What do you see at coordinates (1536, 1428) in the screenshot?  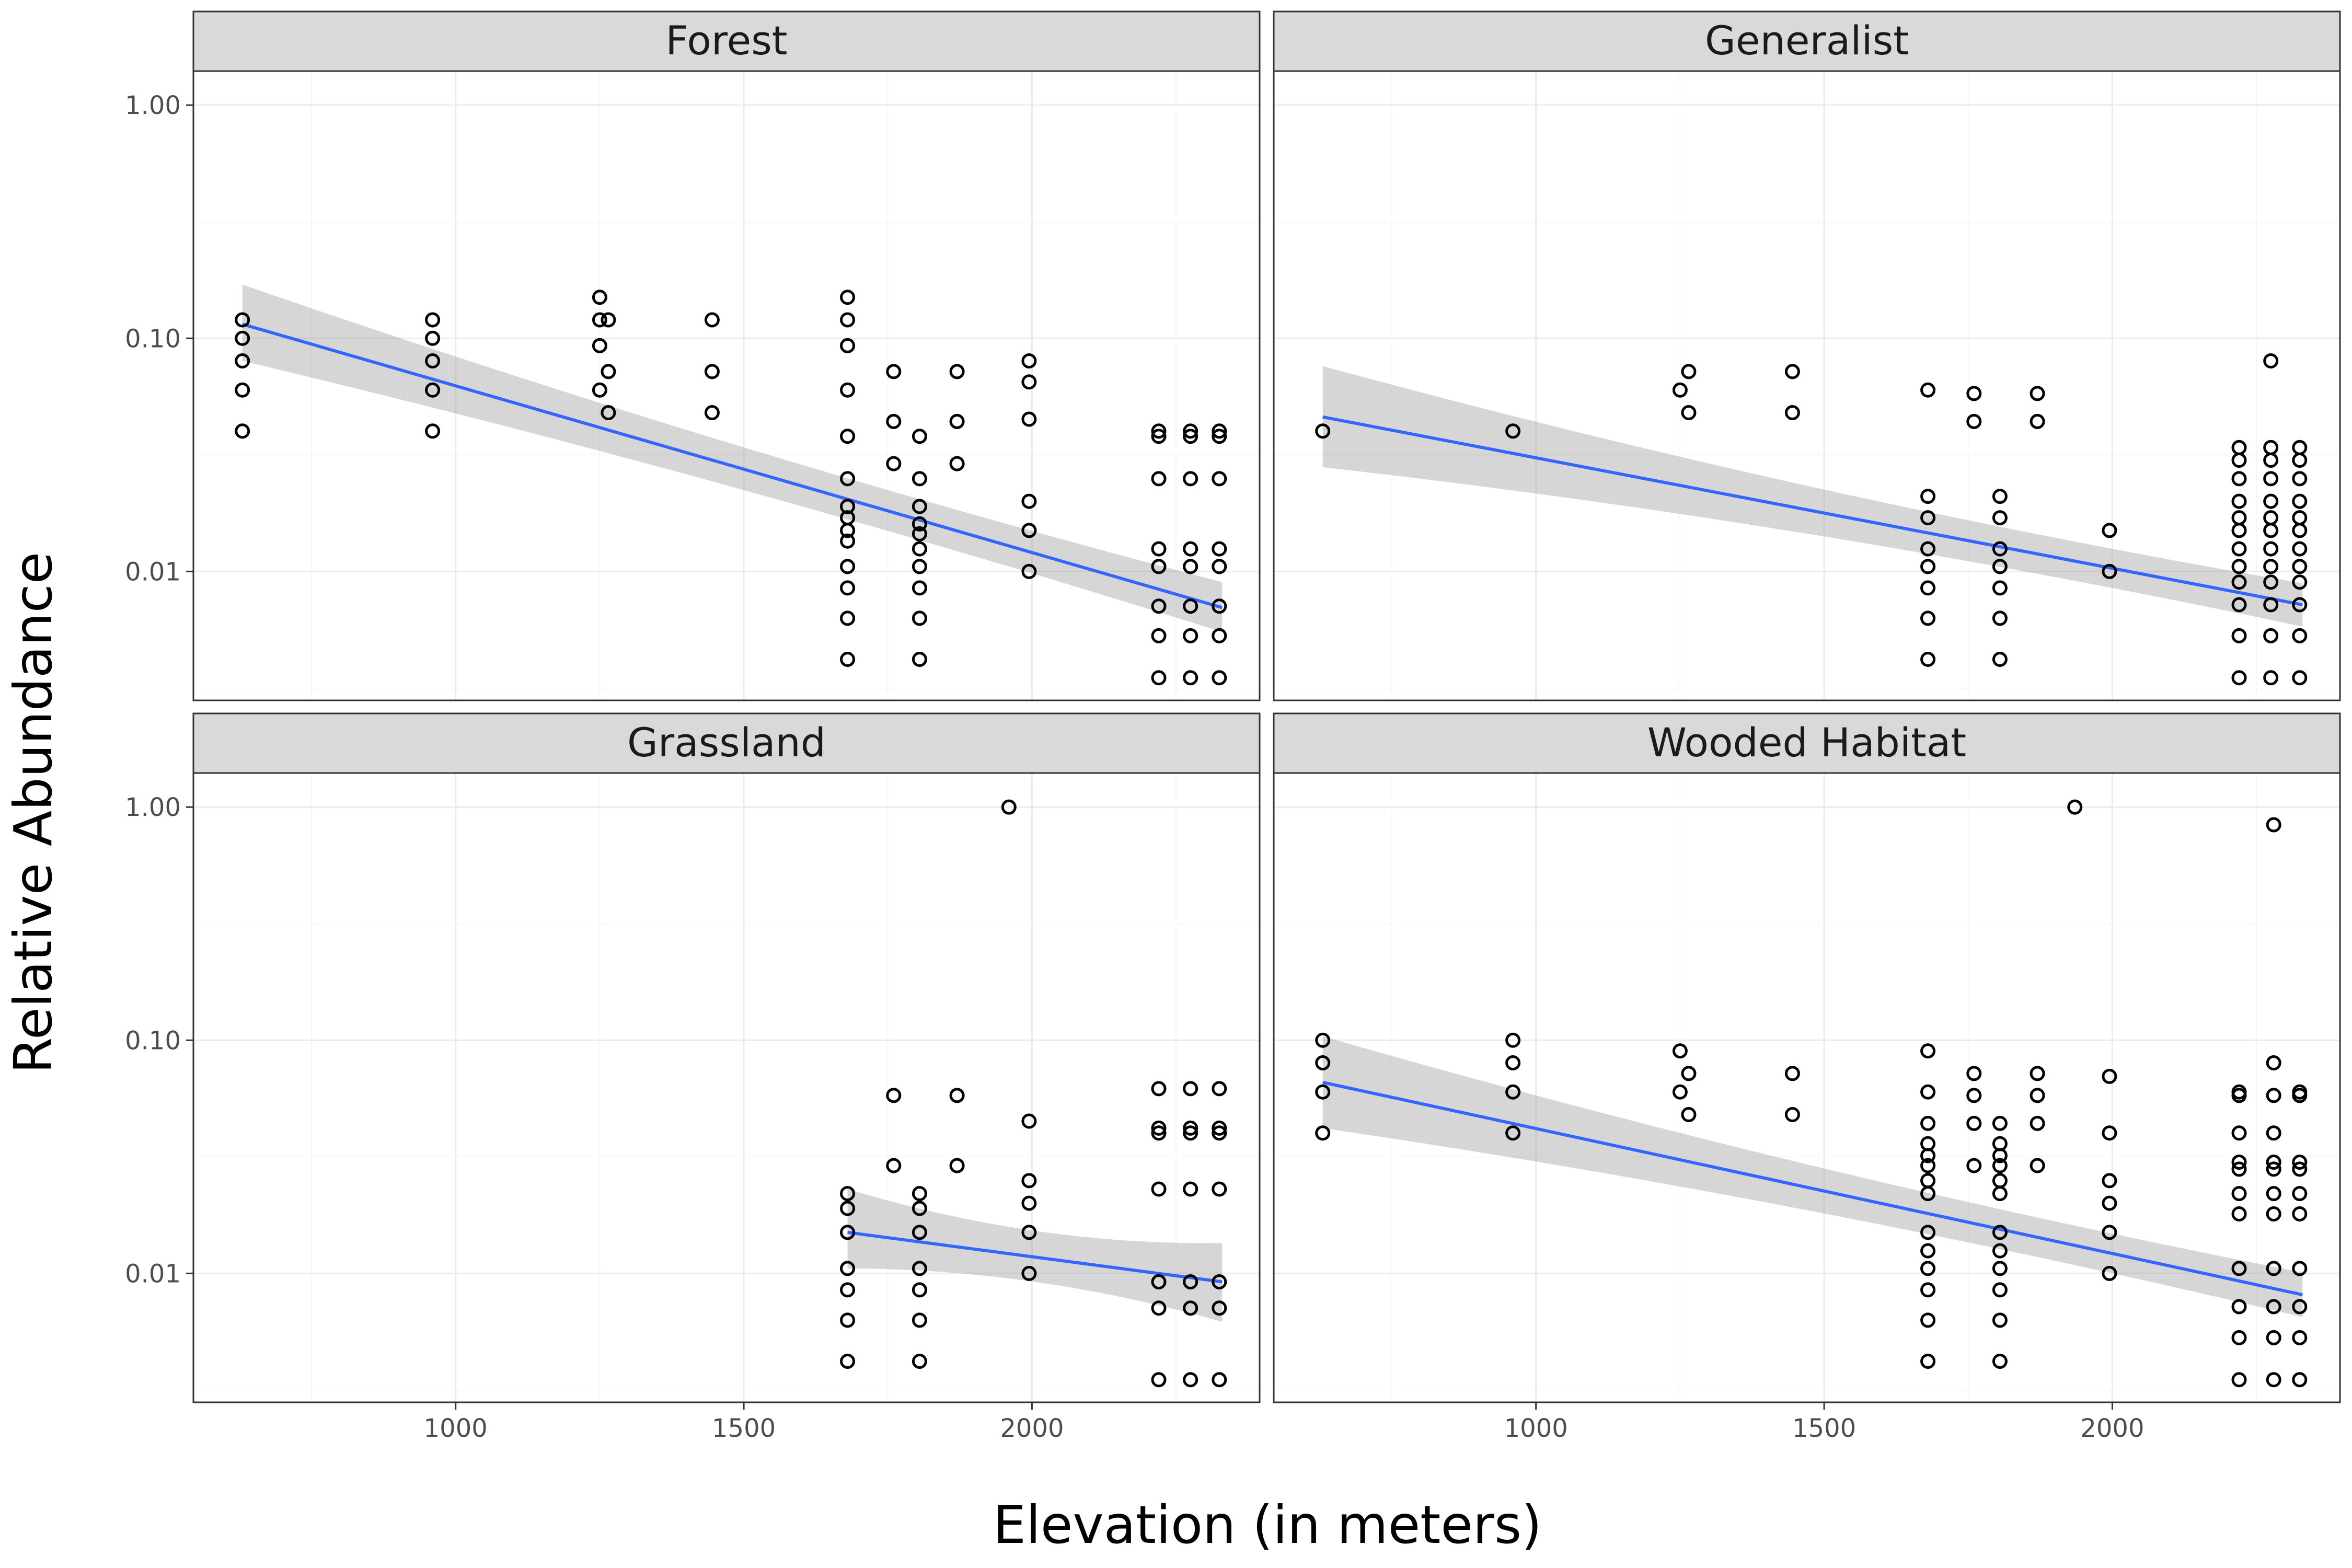 I see `x-tick-label: 1000` at bounding box center [1536, 1428].